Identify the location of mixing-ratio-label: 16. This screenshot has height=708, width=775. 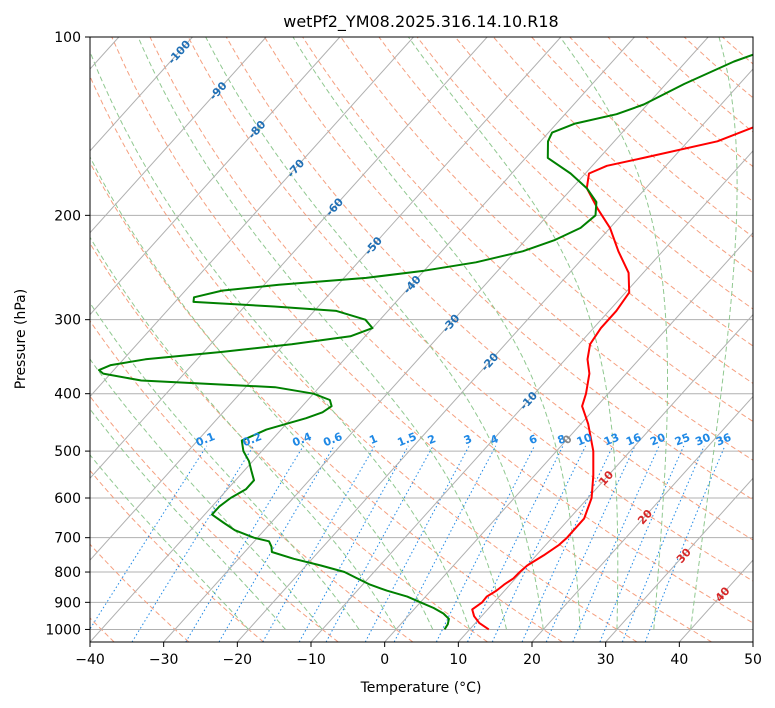
(633, 440).